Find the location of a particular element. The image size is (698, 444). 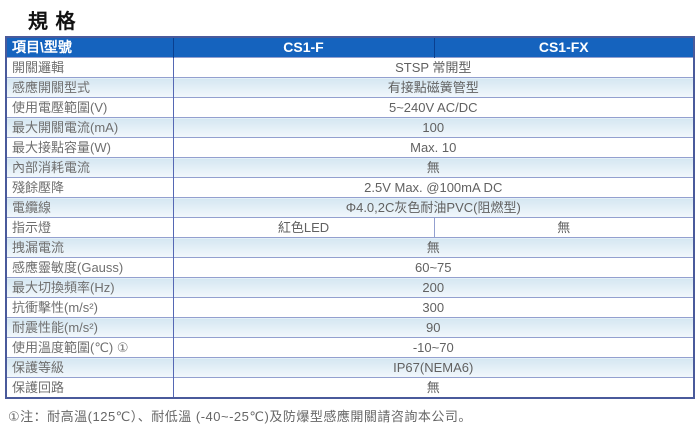

table-row: 殘餘壓降 2.5V Max. @100mA DC is located at coordinates (350, 187).